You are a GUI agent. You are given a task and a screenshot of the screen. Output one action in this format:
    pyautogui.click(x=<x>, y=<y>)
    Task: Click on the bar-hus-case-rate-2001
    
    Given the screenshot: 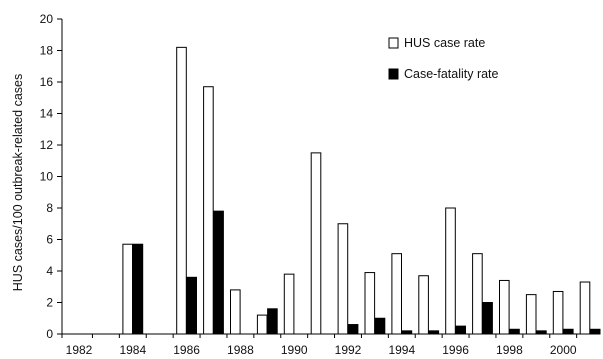 What is the action you would take?
    pyautogui.click(x=585, y=308)
    